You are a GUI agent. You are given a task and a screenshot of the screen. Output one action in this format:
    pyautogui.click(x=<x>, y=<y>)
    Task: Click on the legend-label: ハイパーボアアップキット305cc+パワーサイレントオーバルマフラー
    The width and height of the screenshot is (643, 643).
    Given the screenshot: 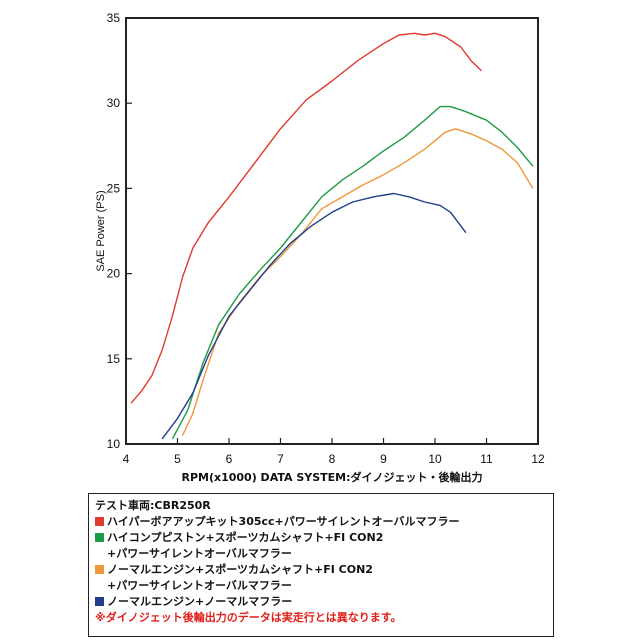 What is the action you would take?
    pyautogui.click(x=283, y=521)
    